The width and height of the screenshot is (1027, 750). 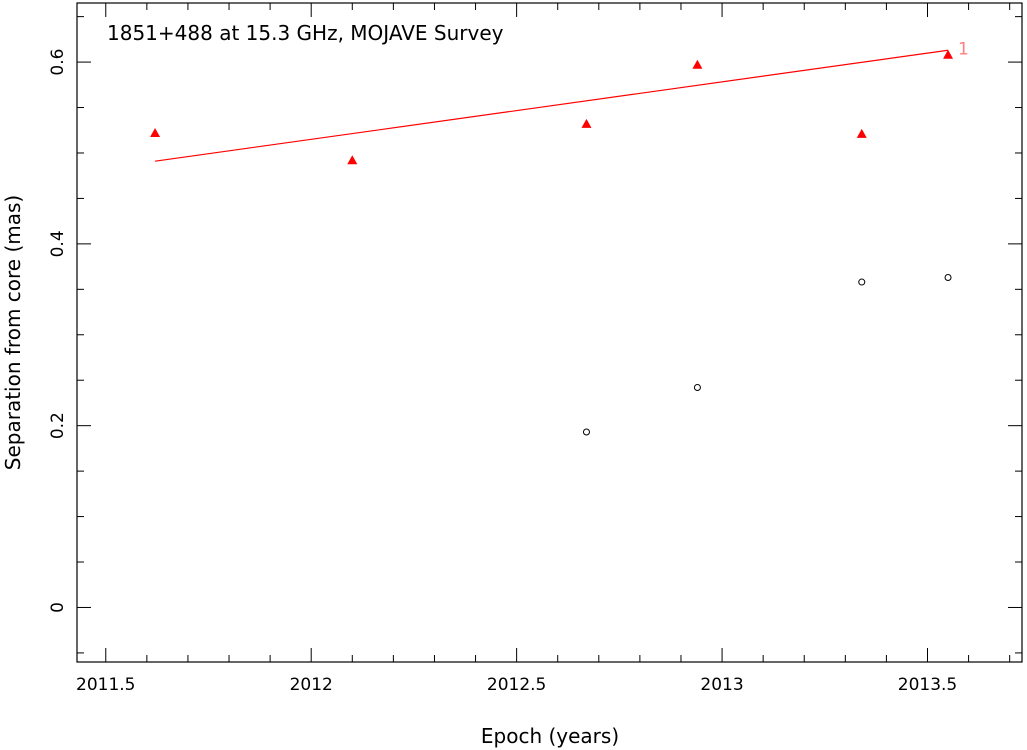 I want to click on fit-line-group: 1, so click(x=561, y=100).